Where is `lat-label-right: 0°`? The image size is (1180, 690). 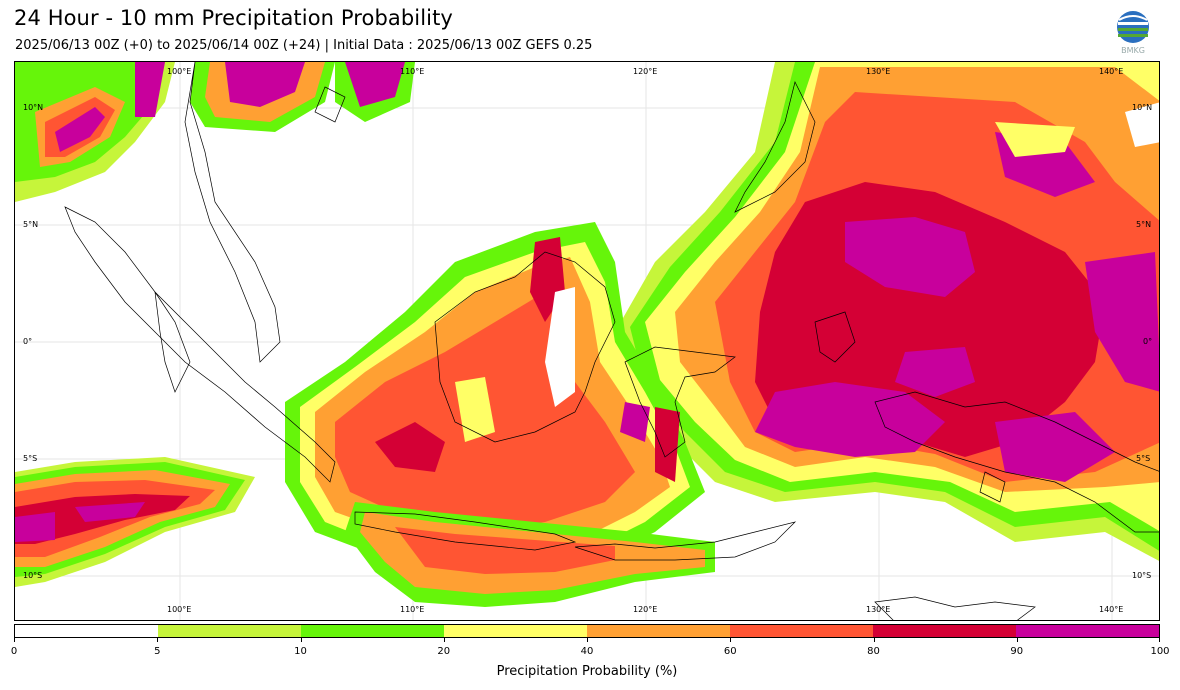
lat-label-right: 0° is located at coordinates (1148, 341).